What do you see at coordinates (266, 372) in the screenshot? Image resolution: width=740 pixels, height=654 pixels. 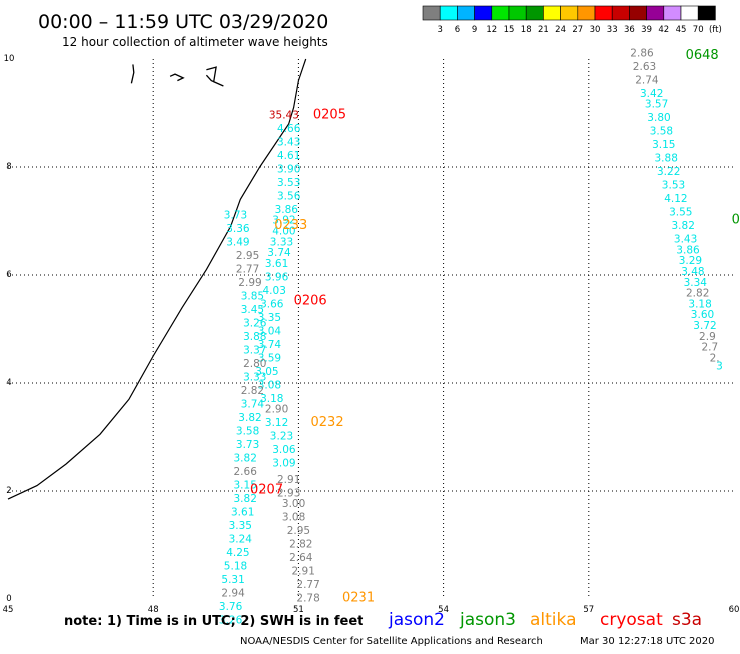 I see `wave-height-value: 3.05` at bounding box center [266, 372].